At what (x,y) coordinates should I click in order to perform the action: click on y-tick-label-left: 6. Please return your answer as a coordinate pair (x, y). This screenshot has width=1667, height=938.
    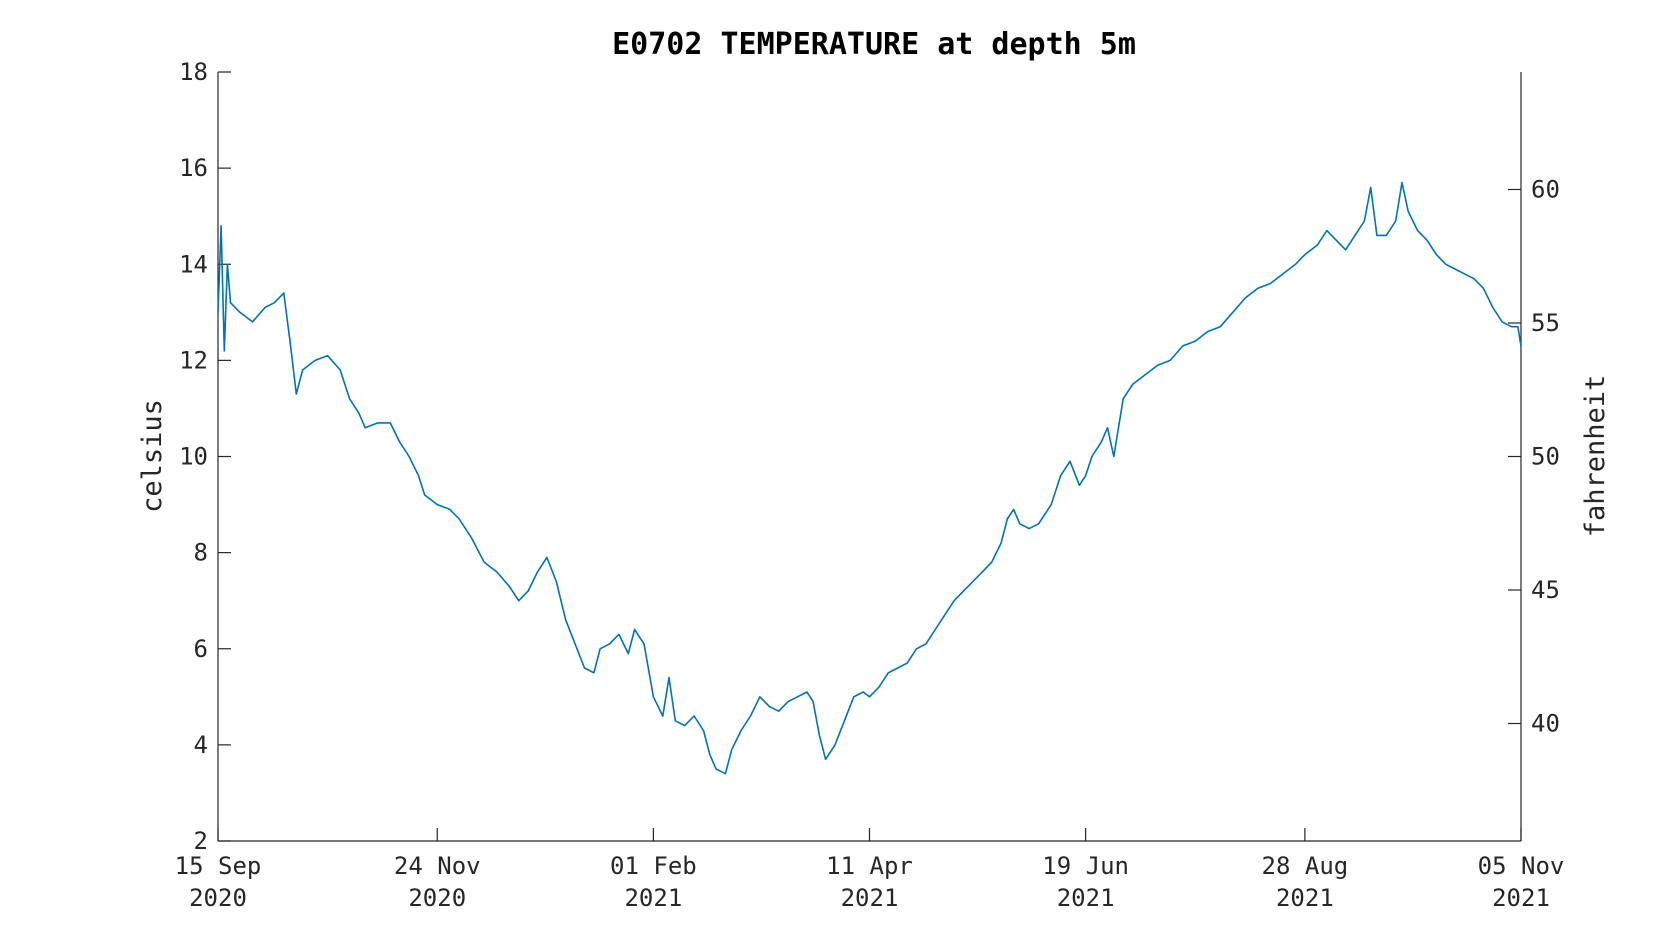
    Looking at the image, I should click on (201, 649).